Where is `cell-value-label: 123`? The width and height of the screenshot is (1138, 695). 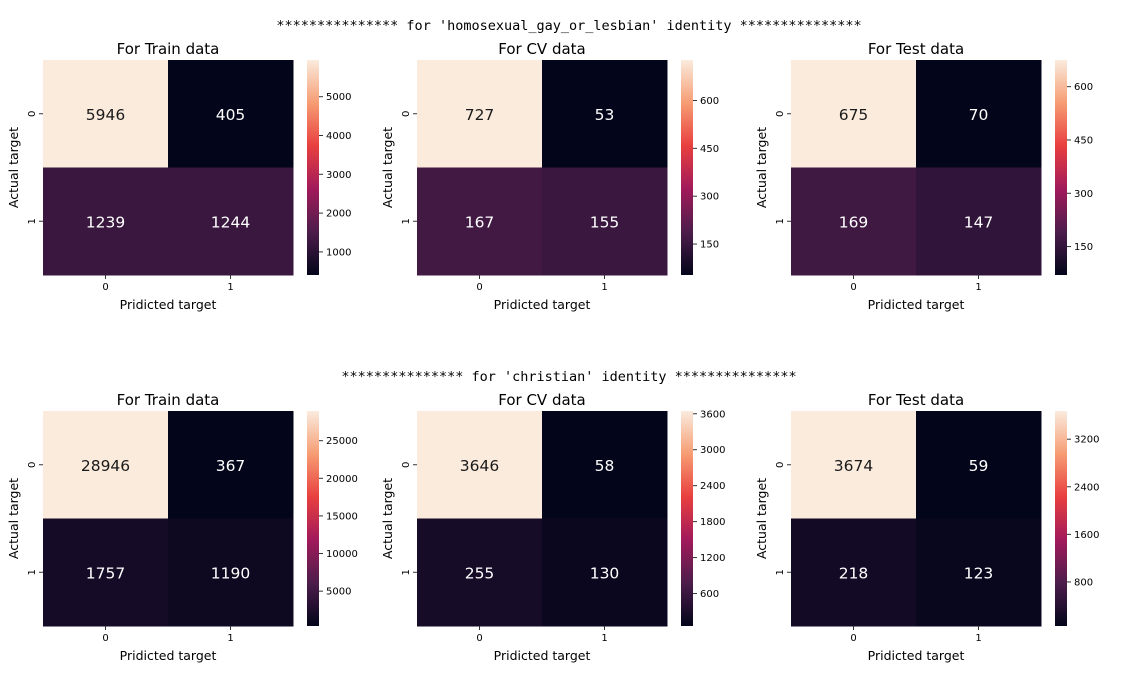 cell-value-label: 123 is located at coordinates (979, 573).